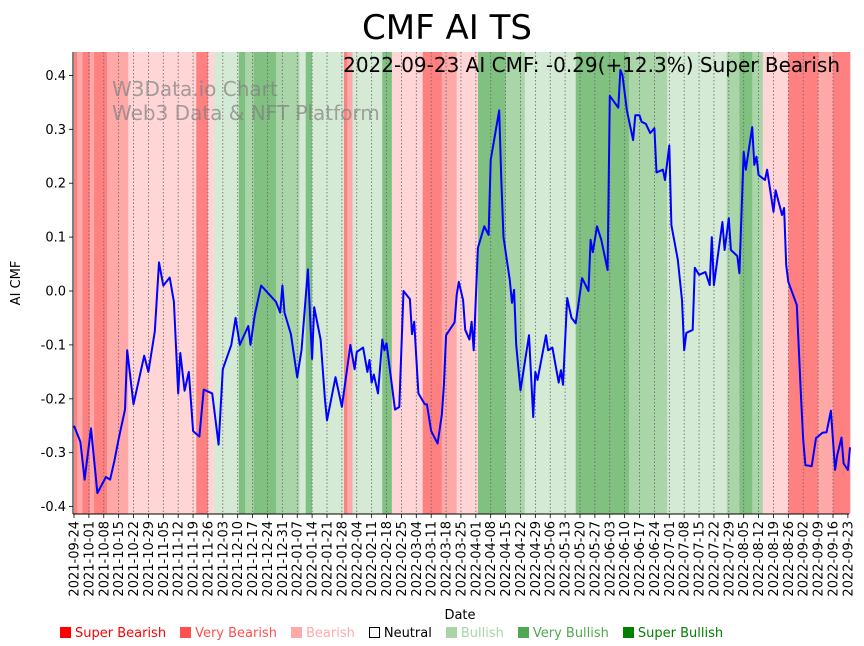 The height and width of the screenshot is (646, 864). I want to click on band-bullish, so click(303, 283).